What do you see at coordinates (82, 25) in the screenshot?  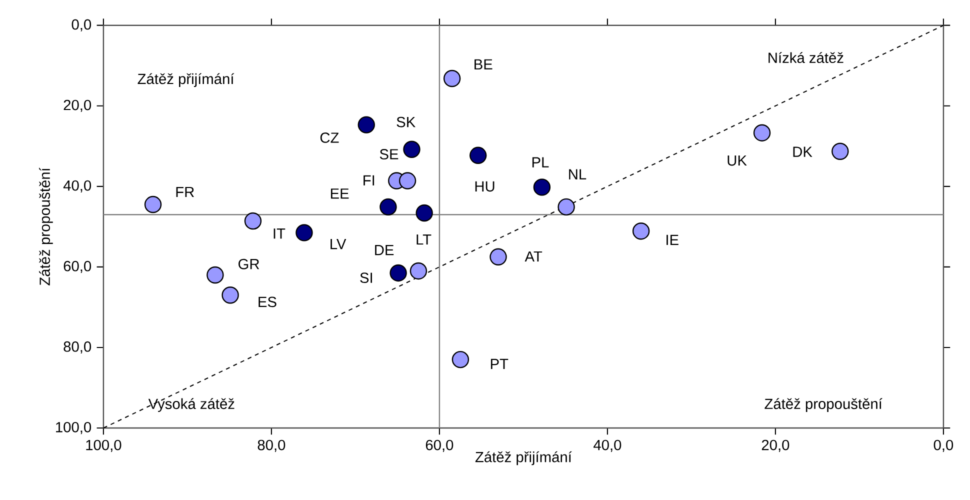 I see `y-tick-label: 0,0` at bounding box center [82, 25].